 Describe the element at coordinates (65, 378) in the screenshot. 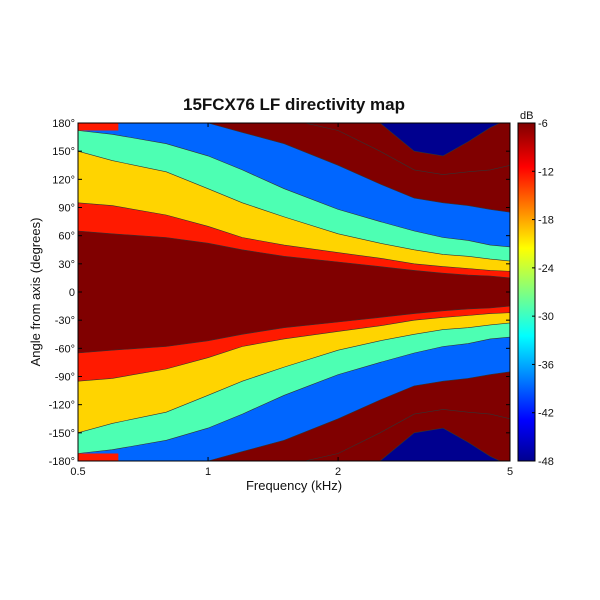

I see `y-tick-label: -90°` at that location.